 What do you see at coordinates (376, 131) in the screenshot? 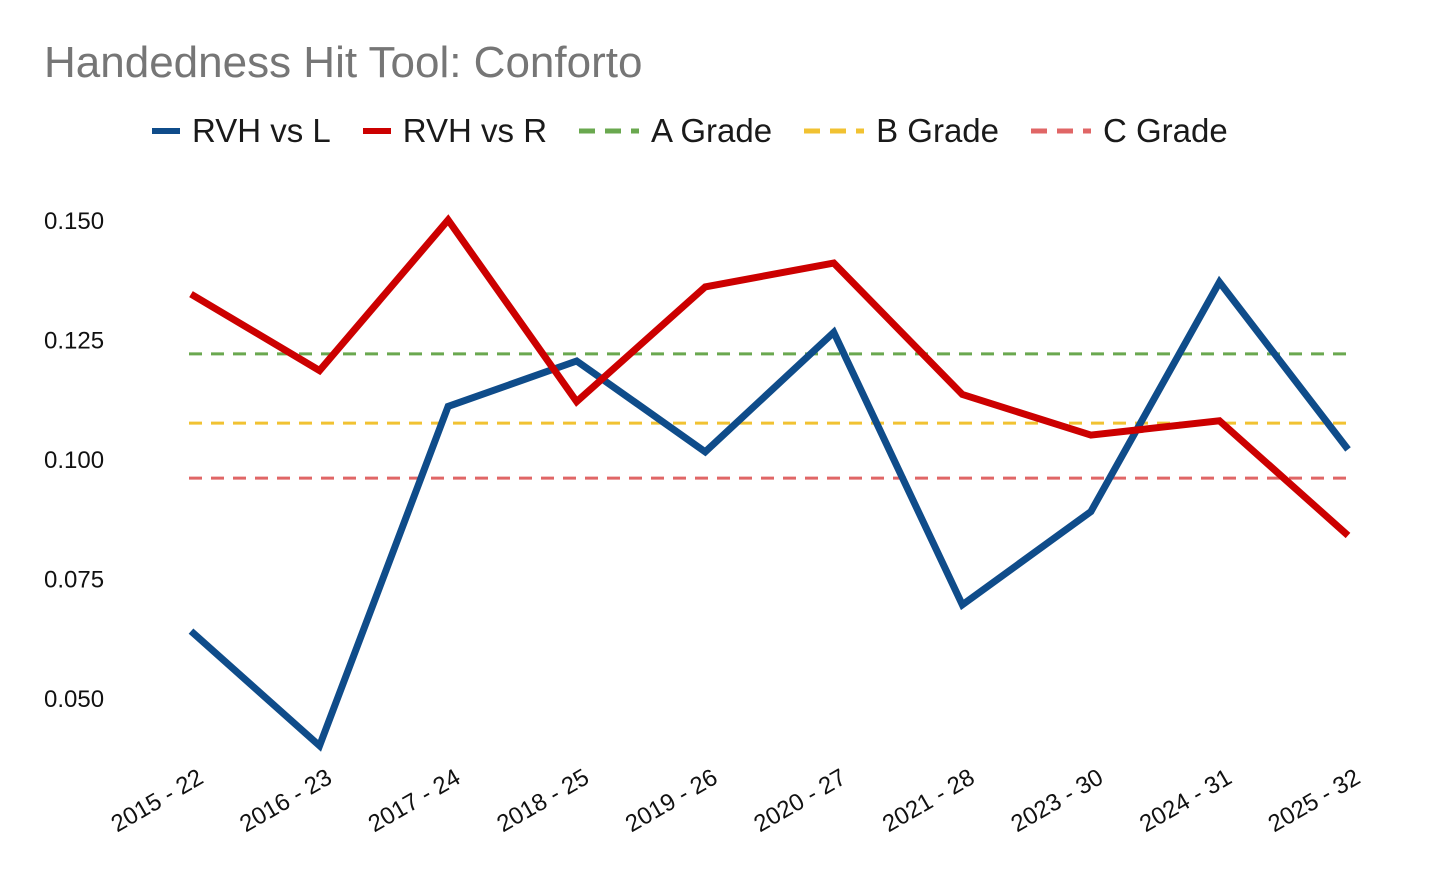
I see `legend-swatch-rvh-vs-r` at bounding box center [376, 131].